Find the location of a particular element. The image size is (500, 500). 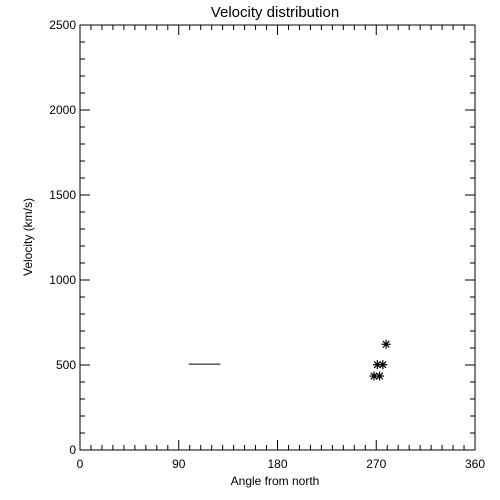

x-tick-label: 0 is located at coordinates (80, 464).